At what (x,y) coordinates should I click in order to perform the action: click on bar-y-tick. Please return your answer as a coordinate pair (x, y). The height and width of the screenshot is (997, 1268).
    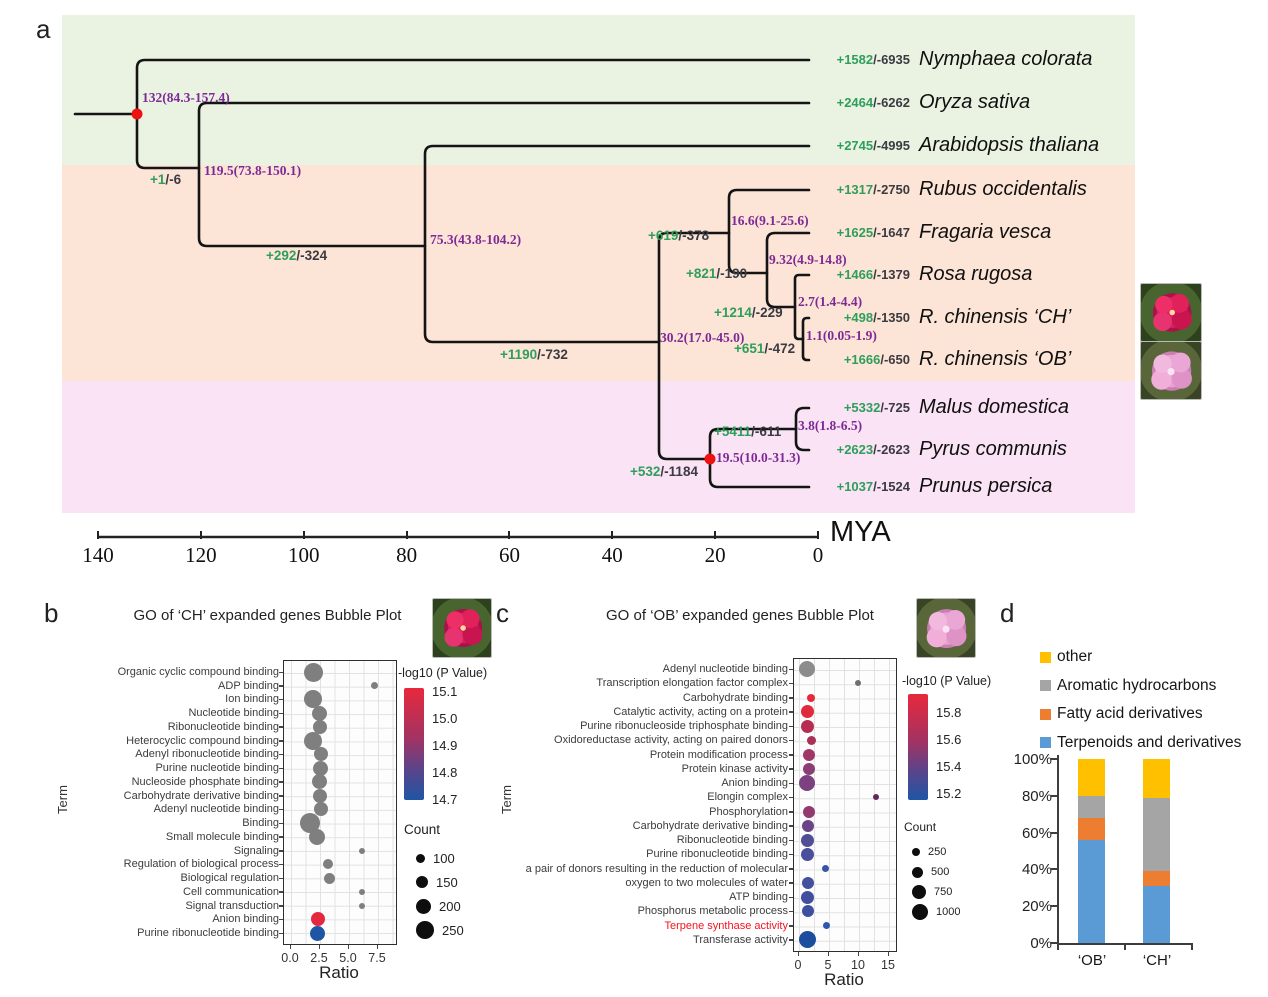
    Looking at the image, I should click on (1054, 906).